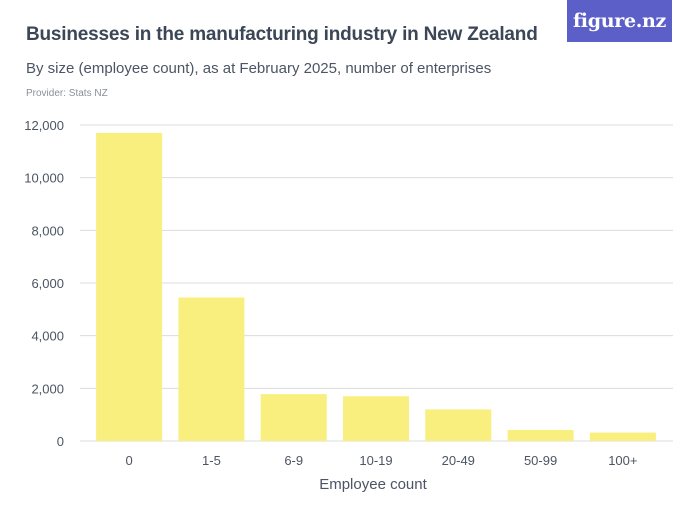 This screenshot has height=525, width=700. What do you see at coordinates (540, 460) in the screenshot?
I see `x-tick-label: 50-99` at bounding box center [540, 460].